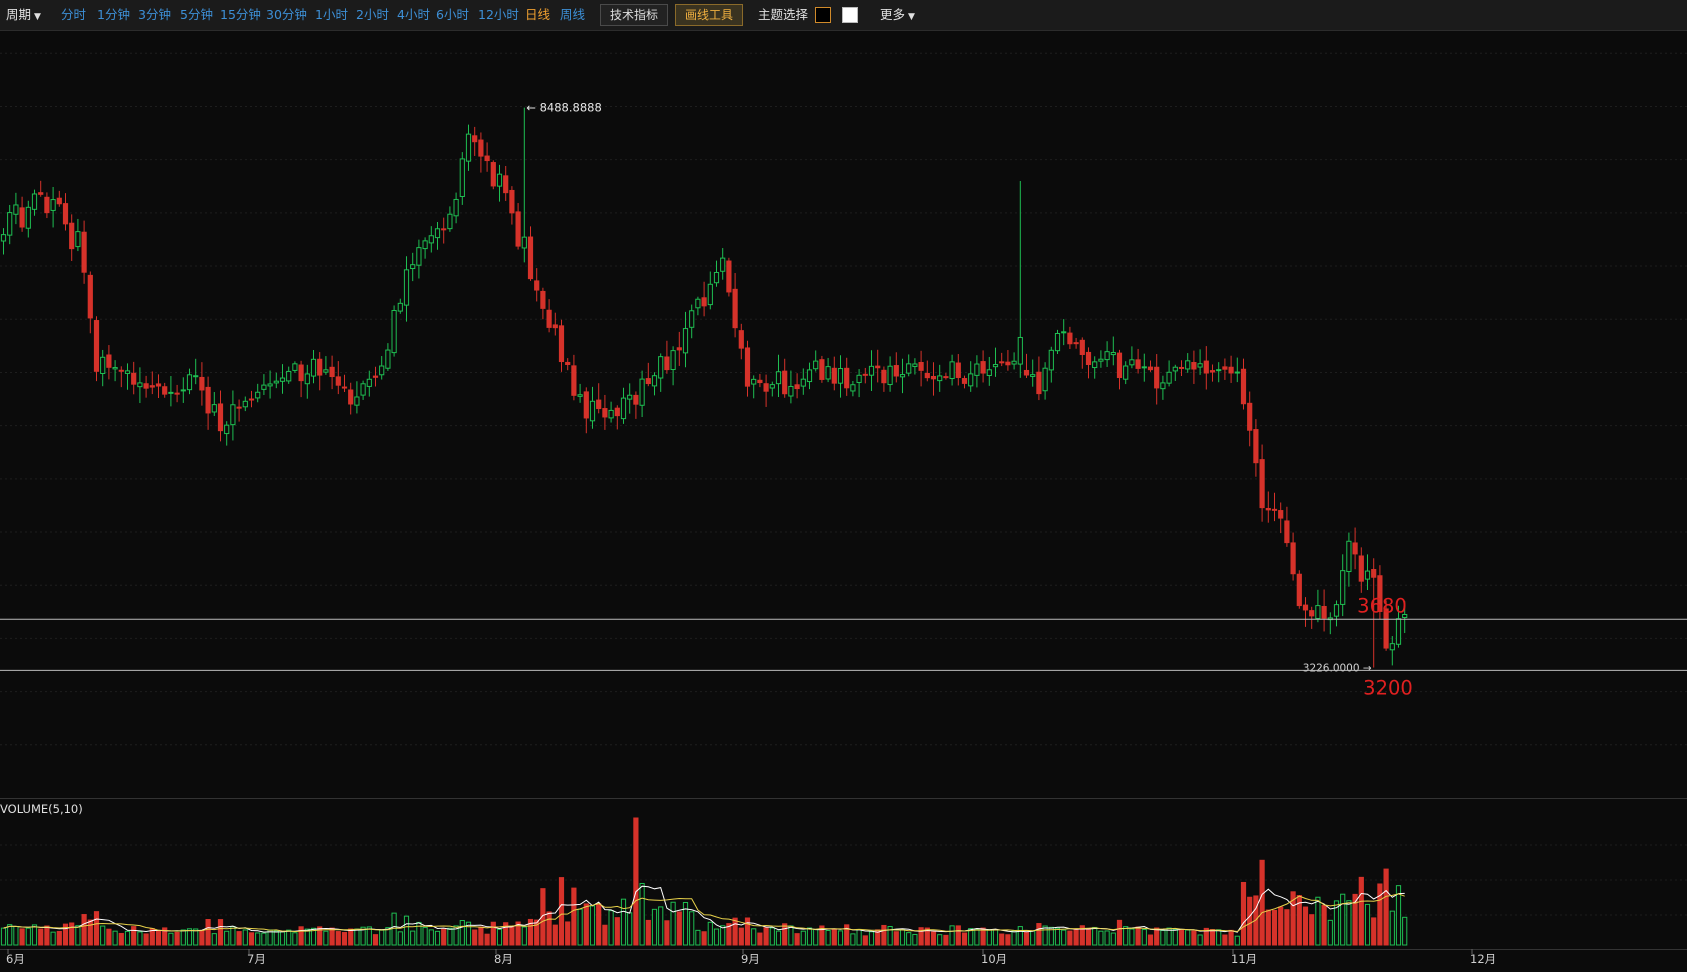 This screenshot has height=972, width=1687. I want to click on period-10-label: 12小时, so click(498, 14).